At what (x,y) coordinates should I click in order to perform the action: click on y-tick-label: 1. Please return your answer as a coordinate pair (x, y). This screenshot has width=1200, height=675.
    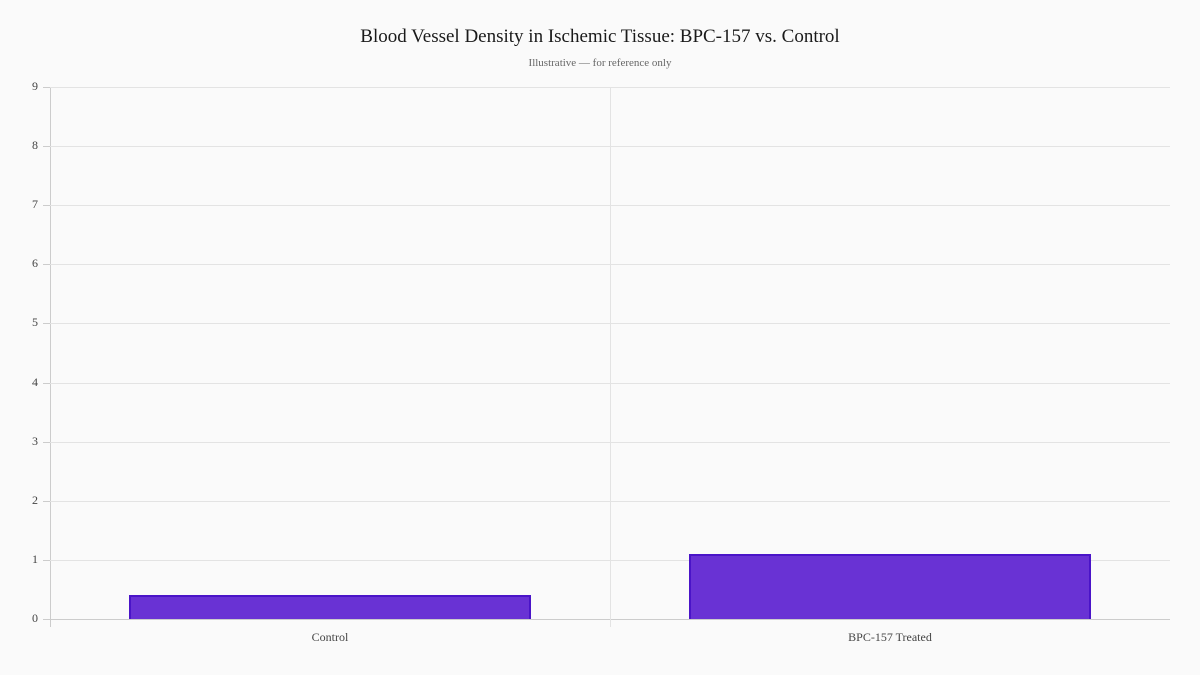
    Looking at the image, I should click on (35, 558).